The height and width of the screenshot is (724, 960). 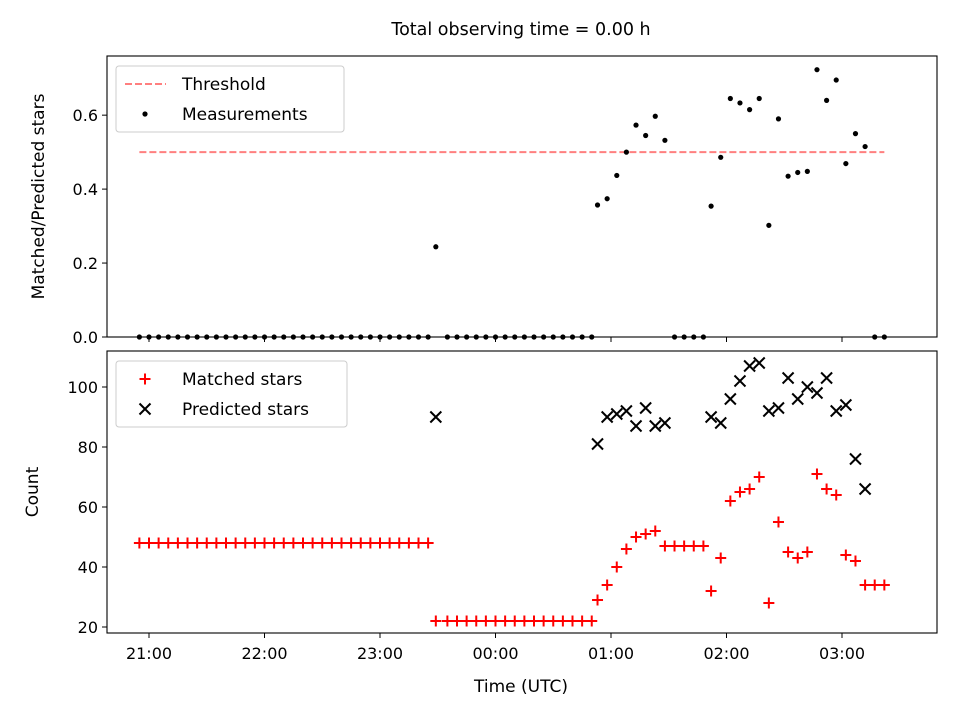 What do you see at coordinates (230, 99) in the screenshot?
I see `legend: Threshold Measurements` at bounding box center [230, 99].